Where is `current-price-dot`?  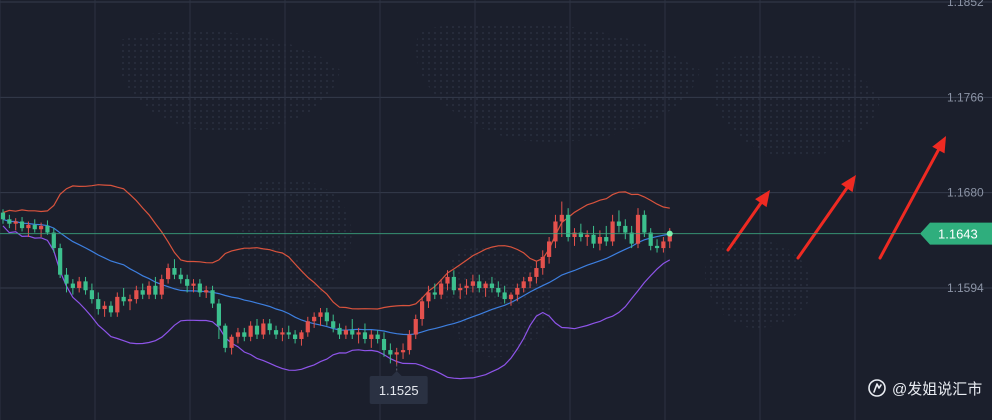
current-price-dot is located at coordinates (669, 233).